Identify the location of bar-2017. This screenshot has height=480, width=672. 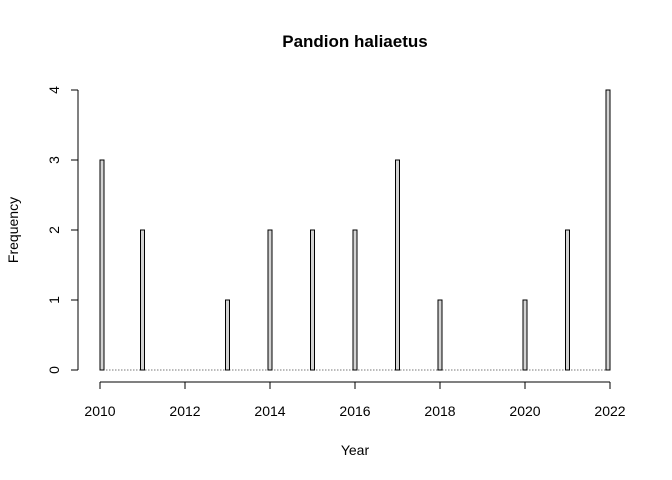
(397, 265).